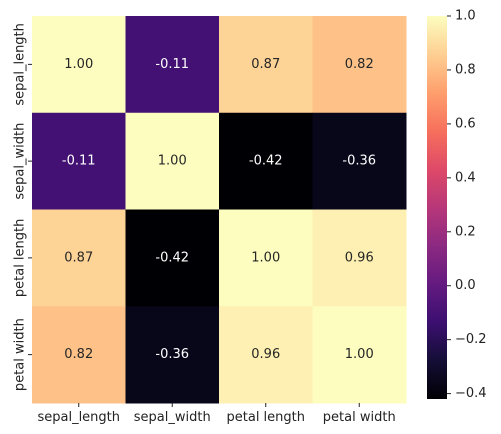 The width and height of the screenshot is (501, 434). I want to click on heatmap-cell-r1-c3, so click(359, 161).